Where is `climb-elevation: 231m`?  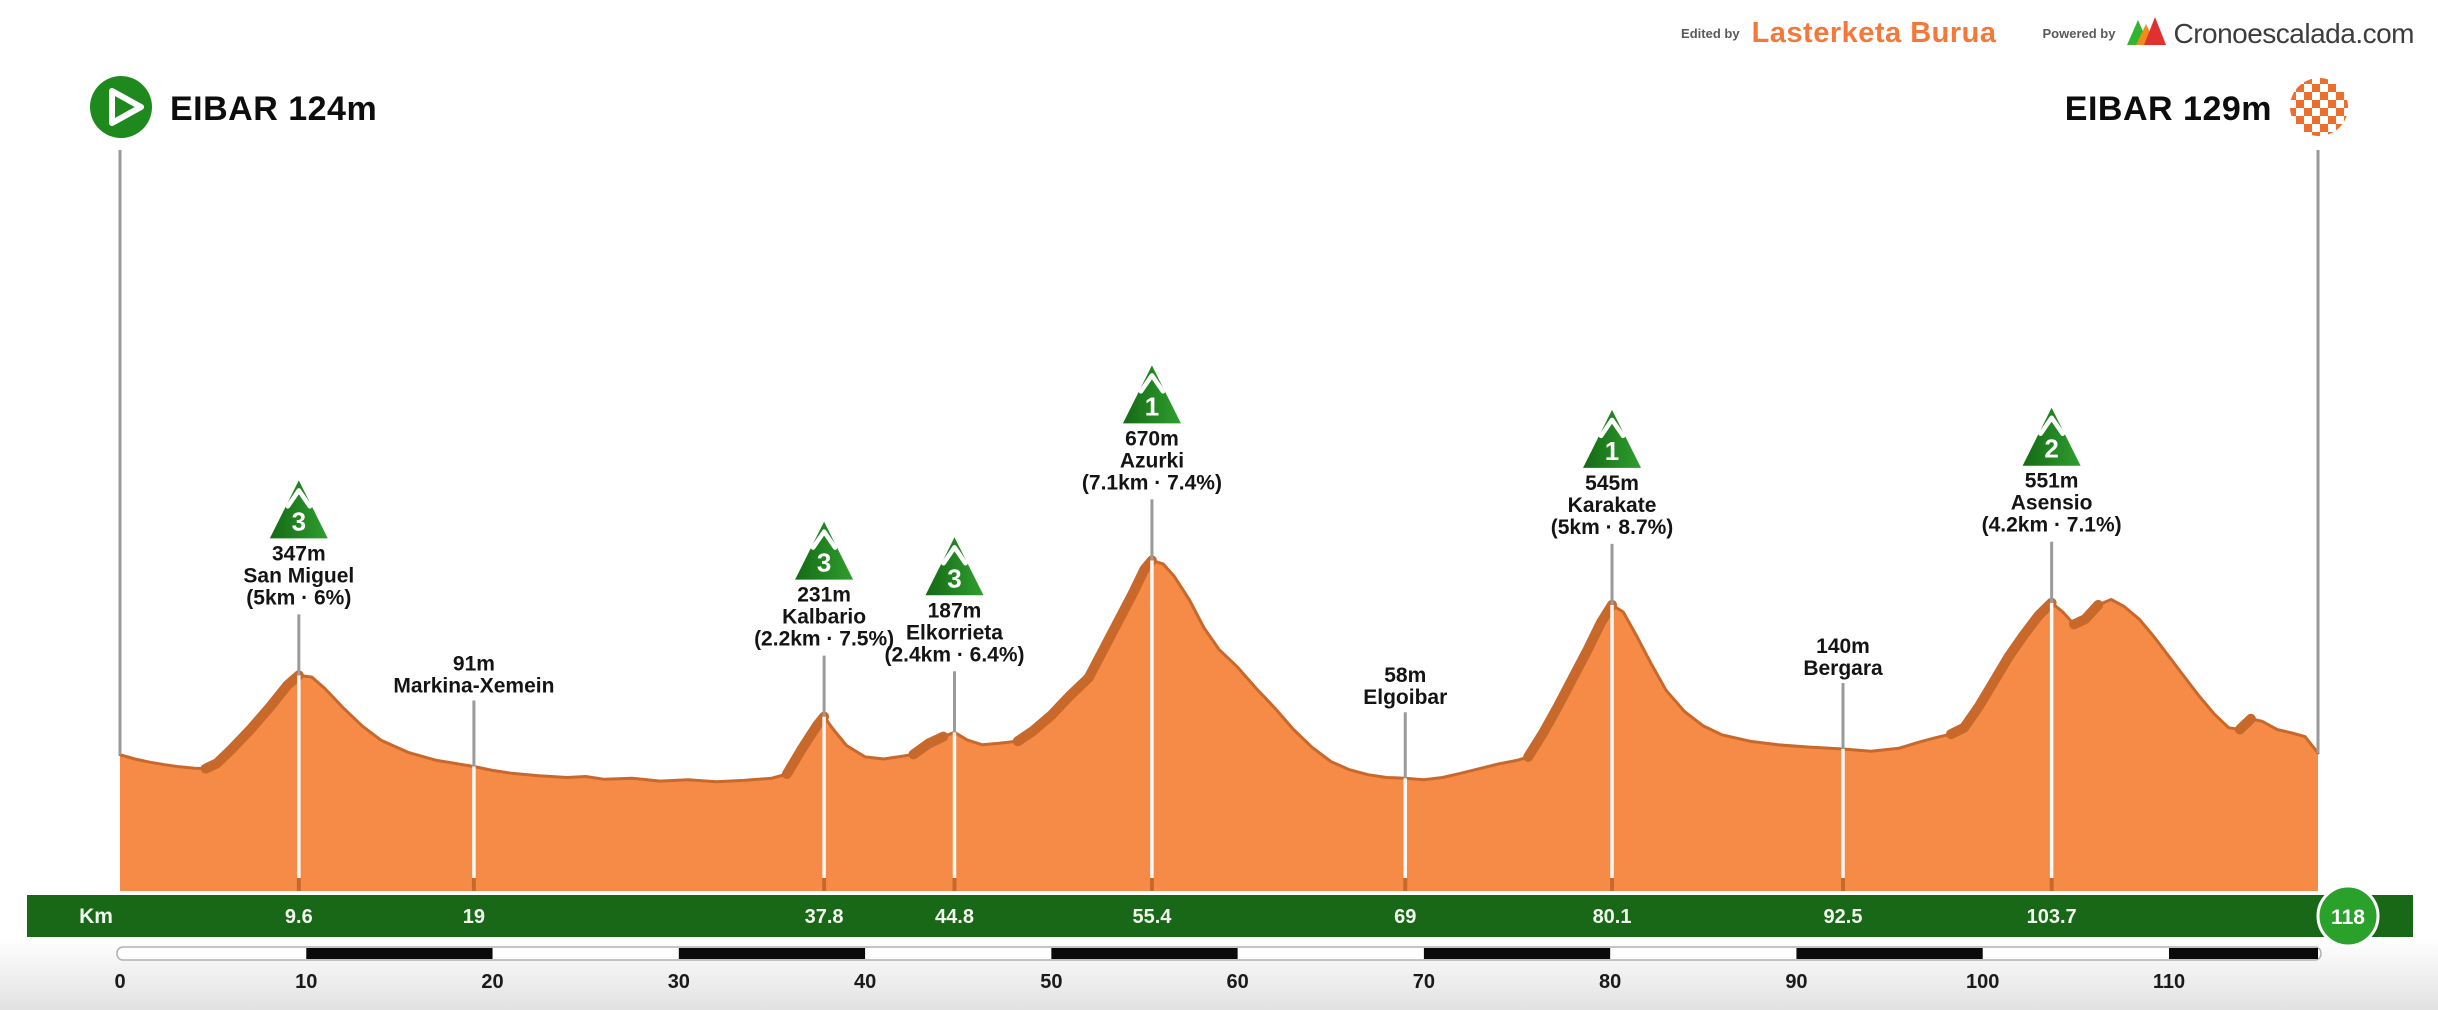 climb-elevation: 231m is located at coordinates (824, 595).